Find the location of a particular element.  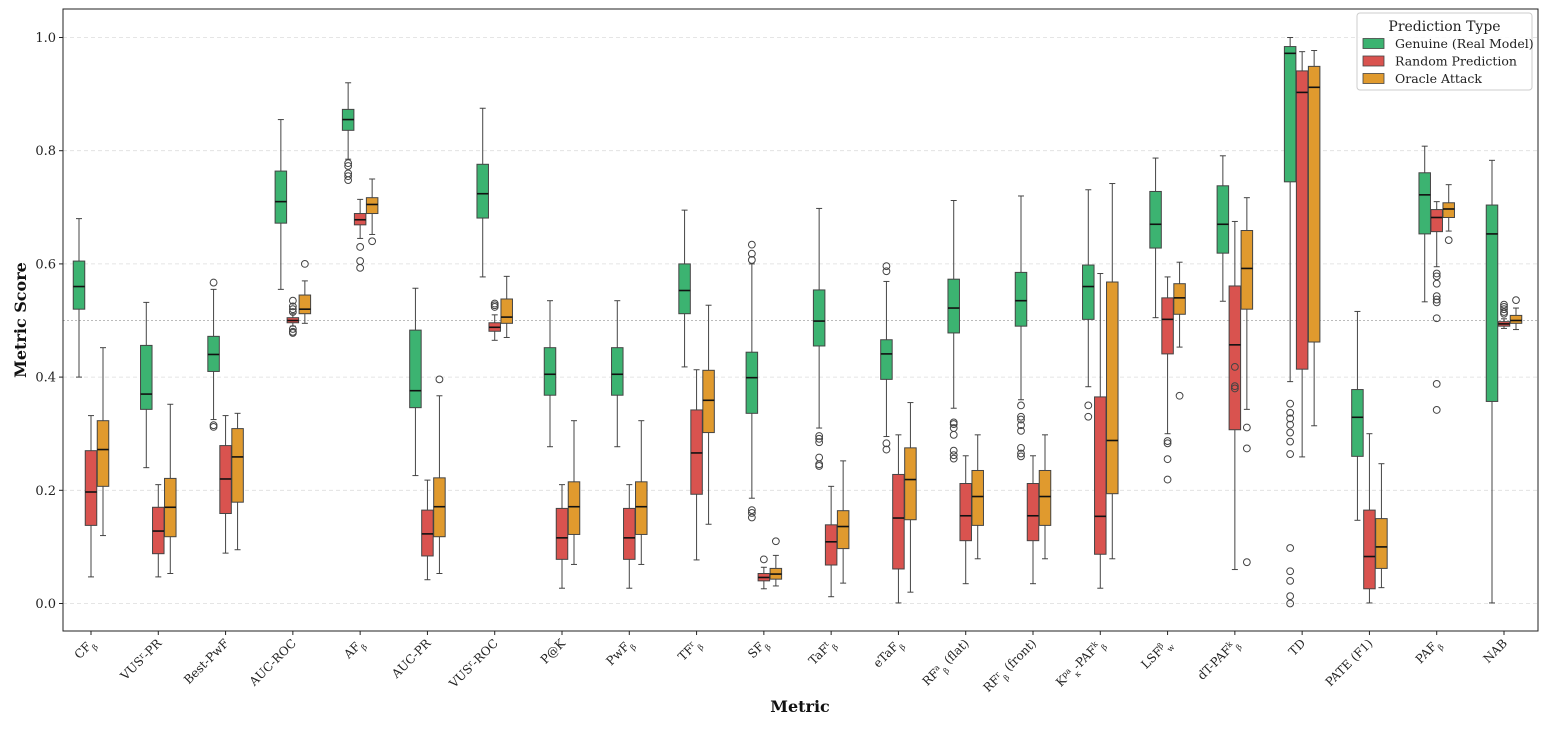

x-tick-label: AUC-PR is located at coordinates (411, 659).